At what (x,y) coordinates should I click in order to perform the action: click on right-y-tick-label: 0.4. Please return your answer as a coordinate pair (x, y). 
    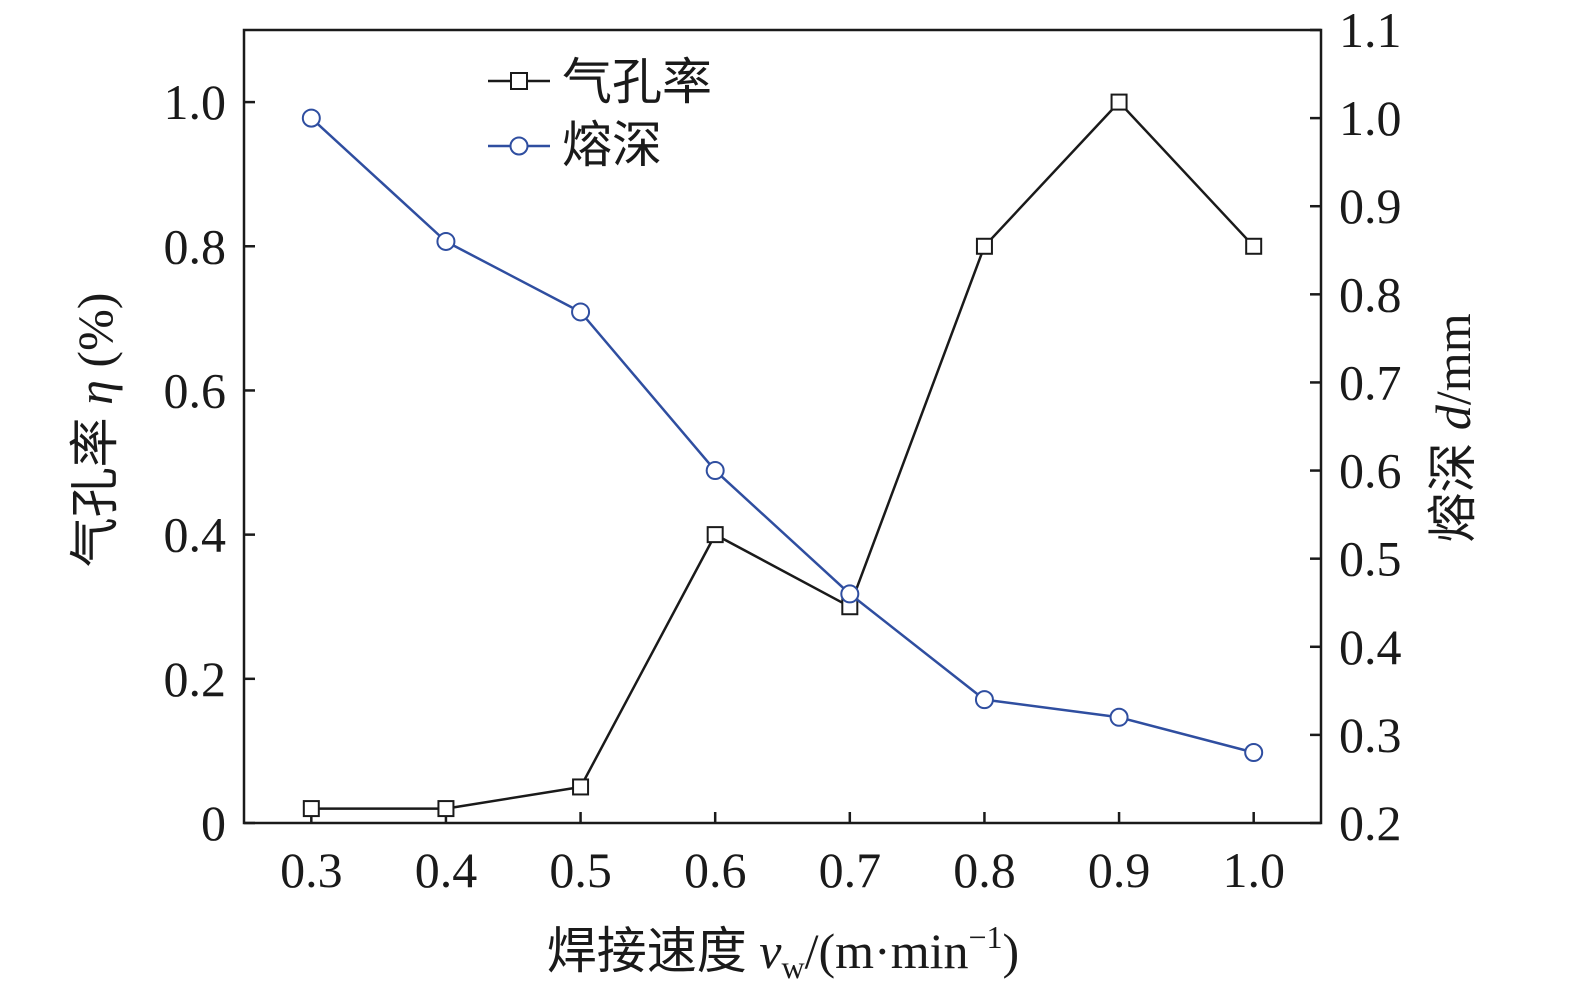
    Looking at the image, I should click on (1370, 647).